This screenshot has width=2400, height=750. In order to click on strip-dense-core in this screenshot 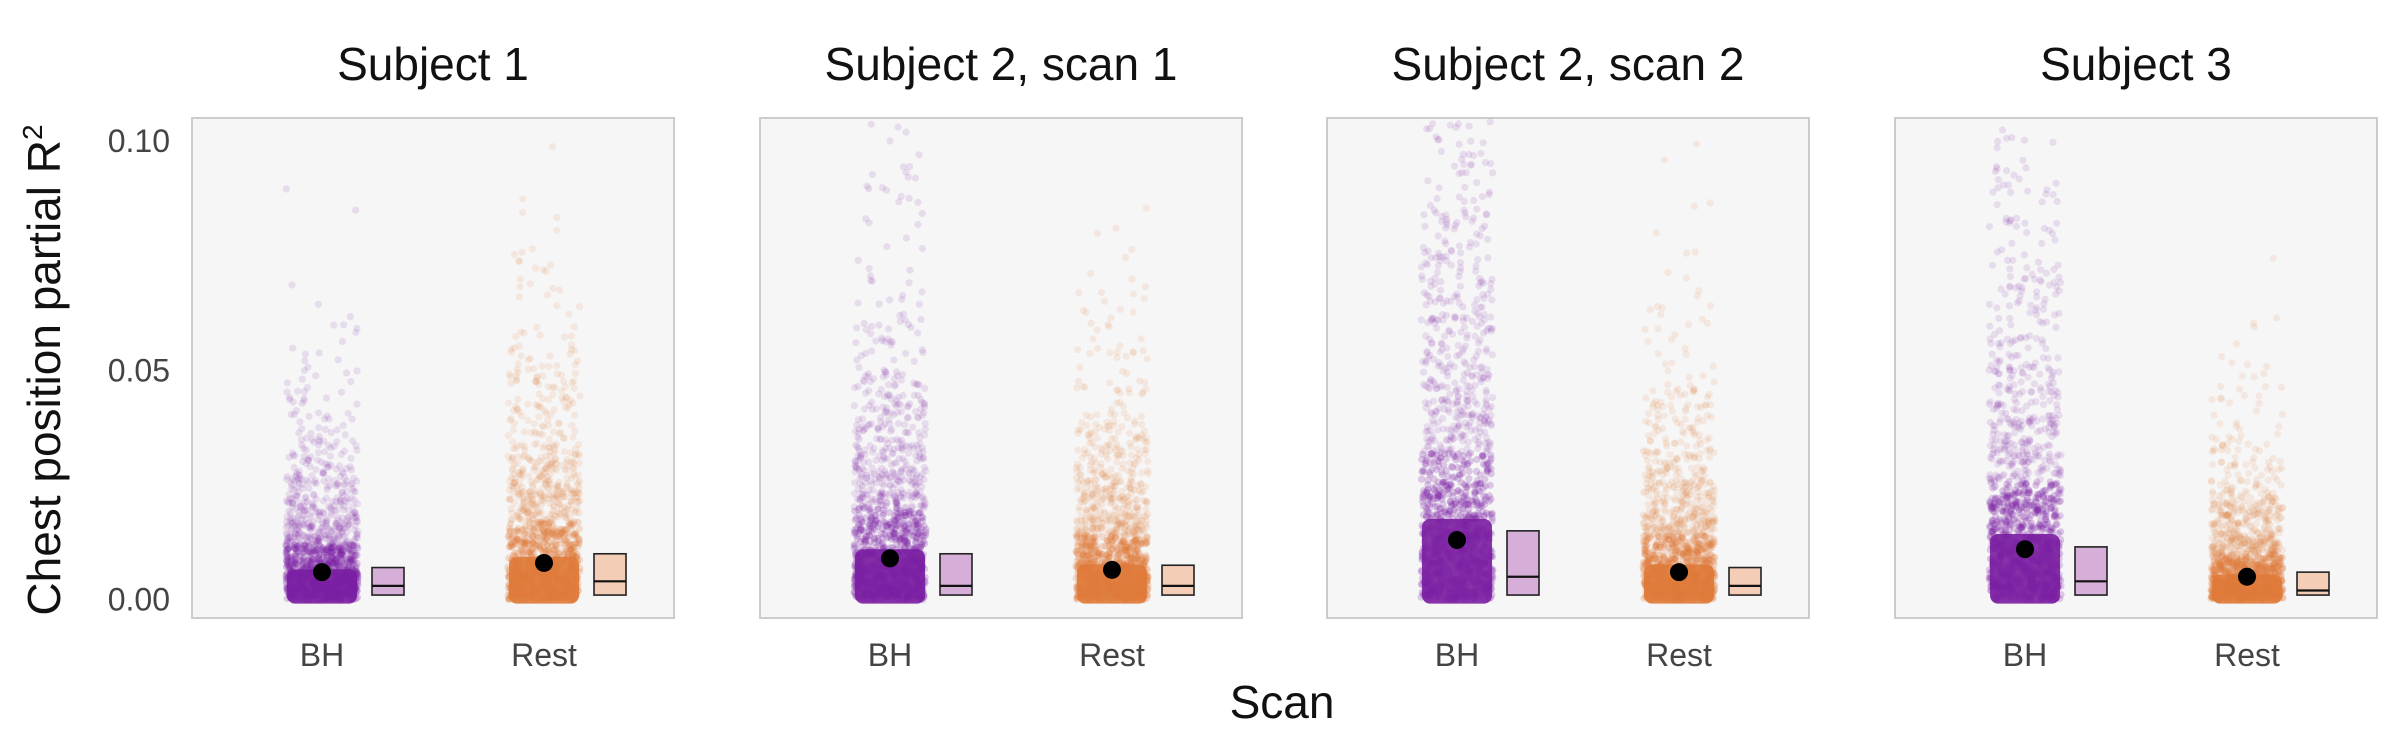, I will do `click(322, 586)`.